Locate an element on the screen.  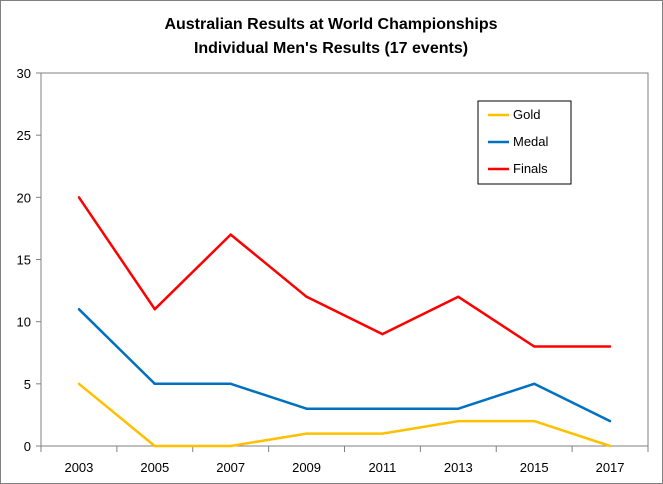
y-tick-label: 0 is located at coordinates (27, 446).